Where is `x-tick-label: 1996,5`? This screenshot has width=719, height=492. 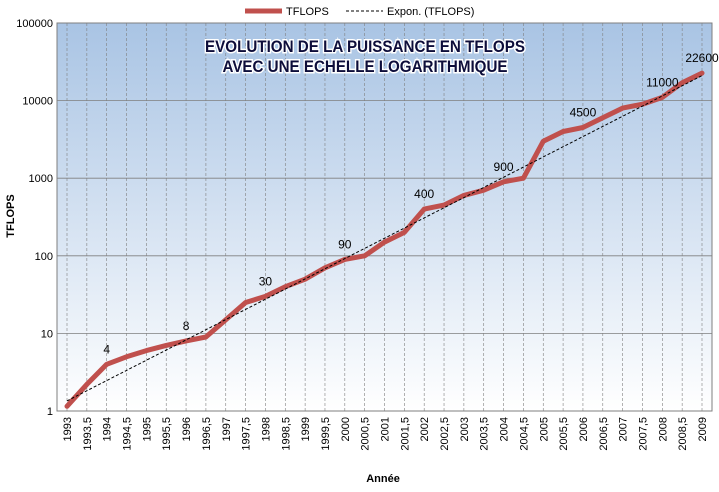 x-tick-label: 1996,5 is located at coordinates (207, 434).